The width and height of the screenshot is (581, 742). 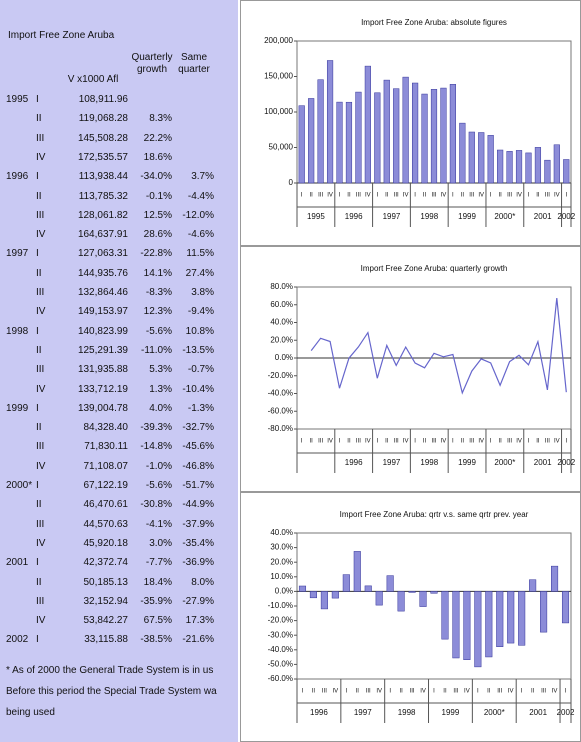 What do you see at coordinates (158, 466) in the screenshot?
I see `table-cell: -1.0%` at bounding box center [158, 466].